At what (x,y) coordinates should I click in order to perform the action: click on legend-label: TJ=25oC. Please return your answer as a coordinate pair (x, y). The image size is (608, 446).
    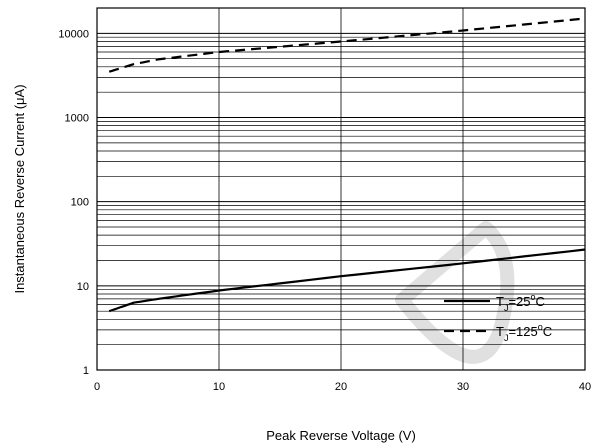
    Looking at the image, I should click on (520, 302).